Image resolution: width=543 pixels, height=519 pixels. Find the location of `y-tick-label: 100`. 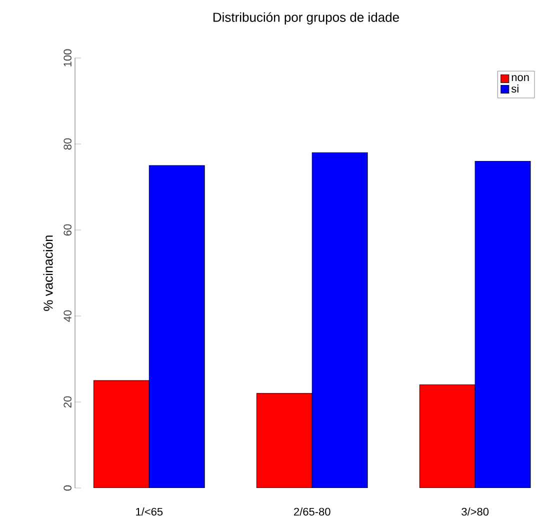

y-tick-label: 100 is located at coordinates (68, 57).